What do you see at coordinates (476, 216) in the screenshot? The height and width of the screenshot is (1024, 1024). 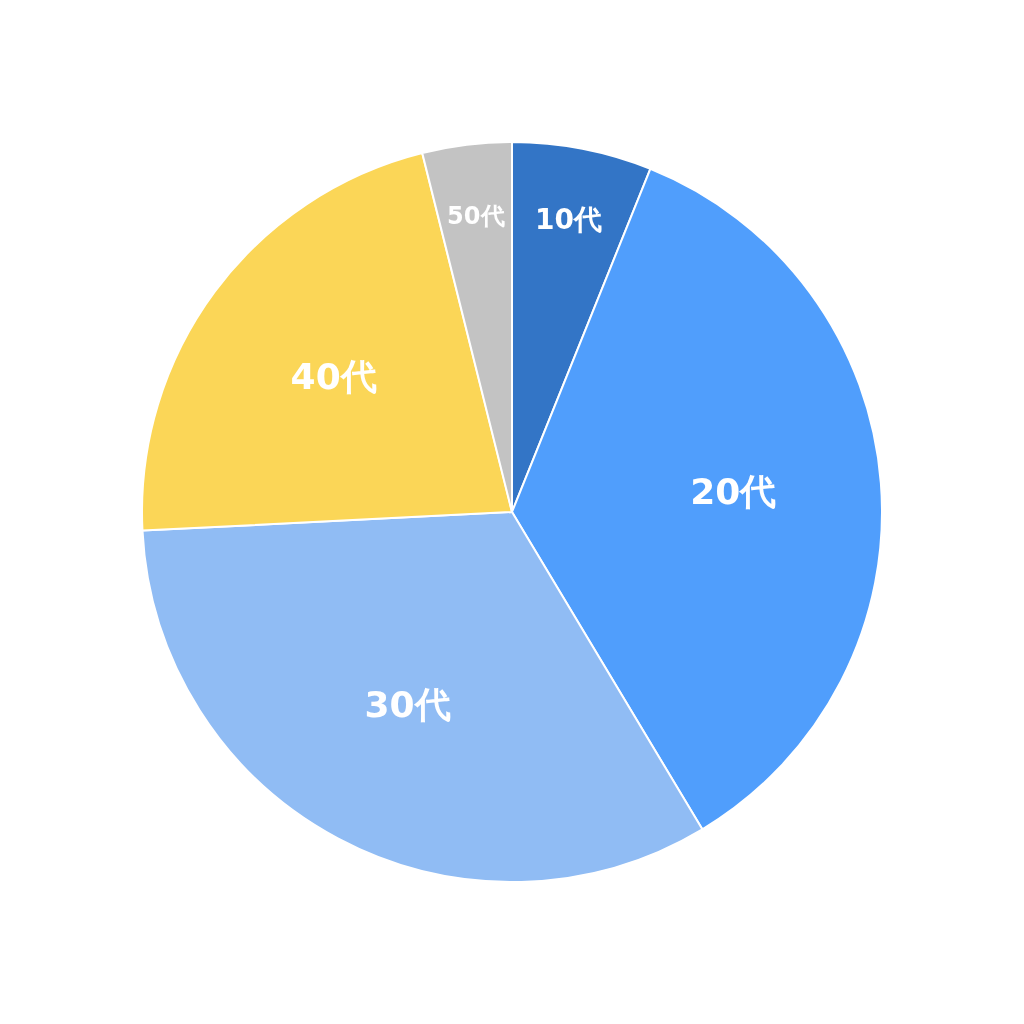 I see `slice-label: 50代` at bounding box center [476, 216].